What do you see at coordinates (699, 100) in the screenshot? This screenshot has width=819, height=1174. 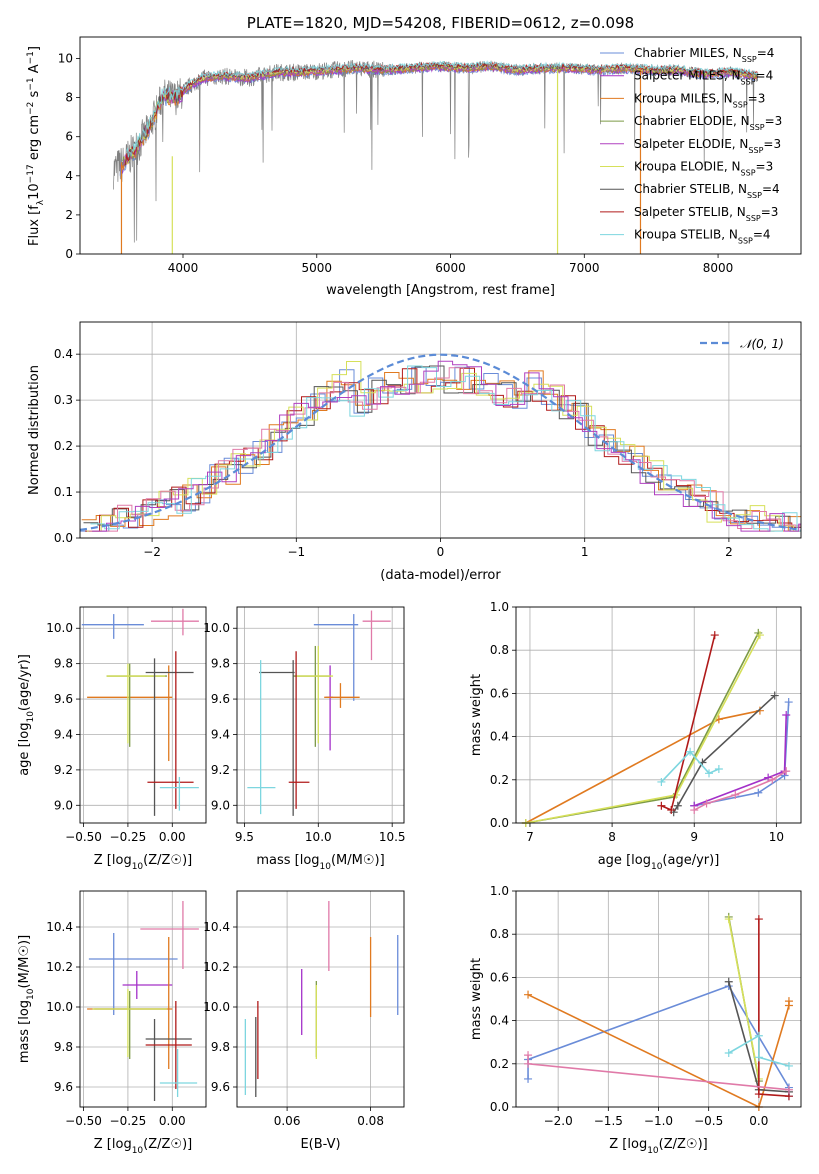 I see `legend-entry: Kroupa MILES, NSSP=3` at bounding box center [699, 100].